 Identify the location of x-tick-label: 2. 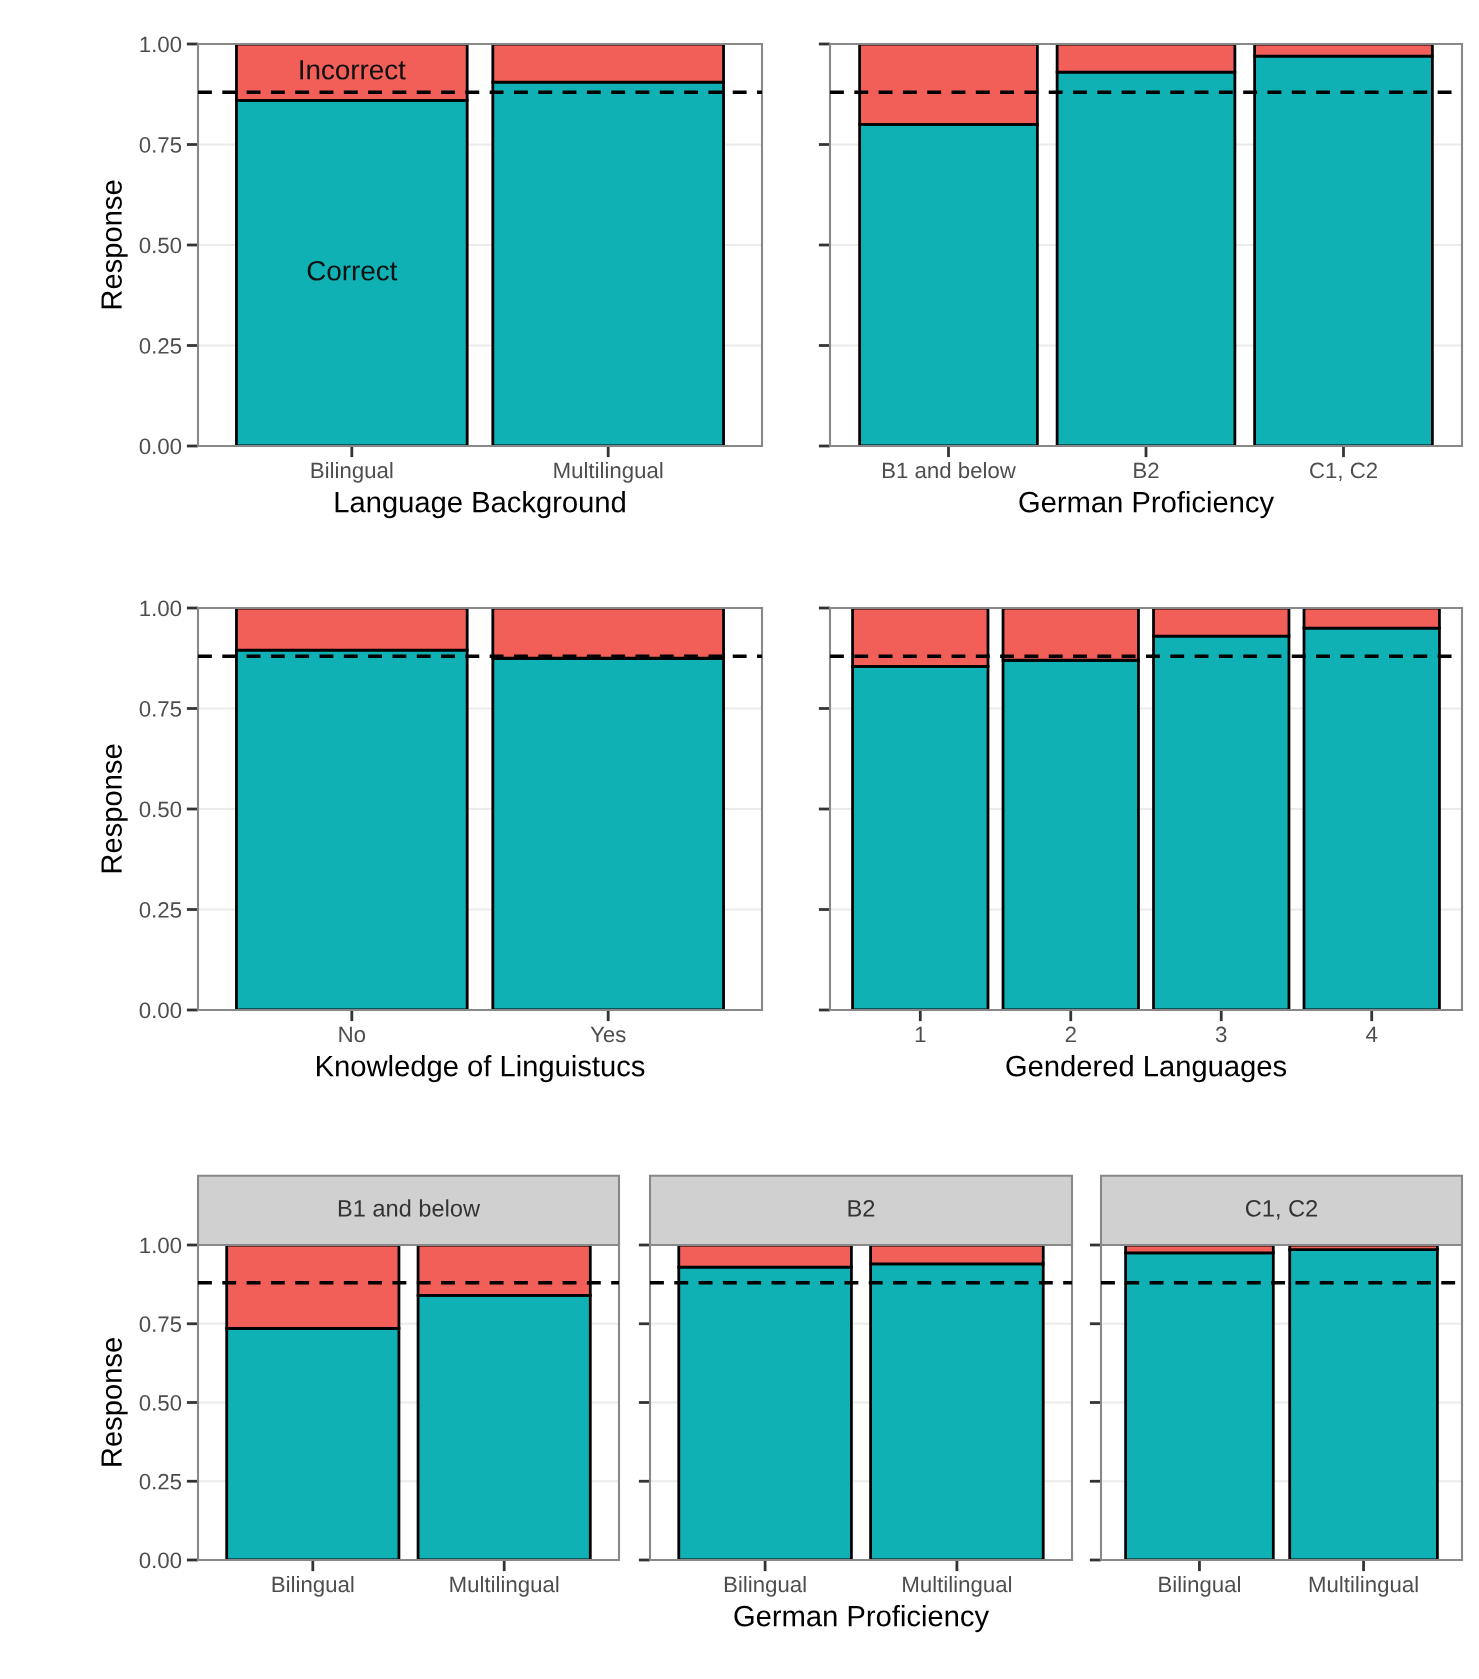
(1070, 1034).